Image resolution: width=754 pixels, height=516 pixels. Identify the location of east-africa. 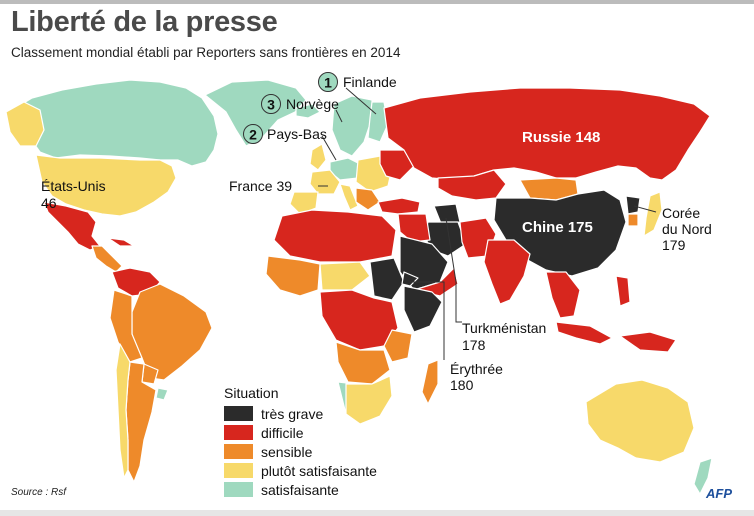
(398, 346).